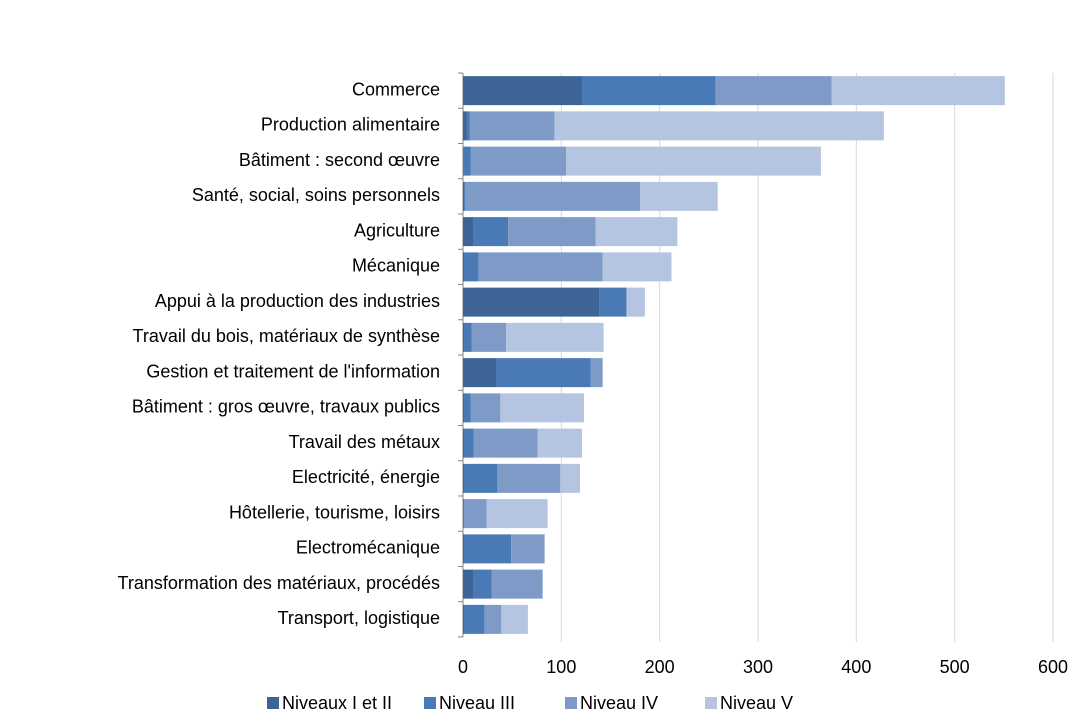 This screenshot has width=1074, height=713. What do you see at coordinates (350, 125) in the screenshot?
I see `y-tick-label: Production alimentaire` at bounding box center [350, 125].